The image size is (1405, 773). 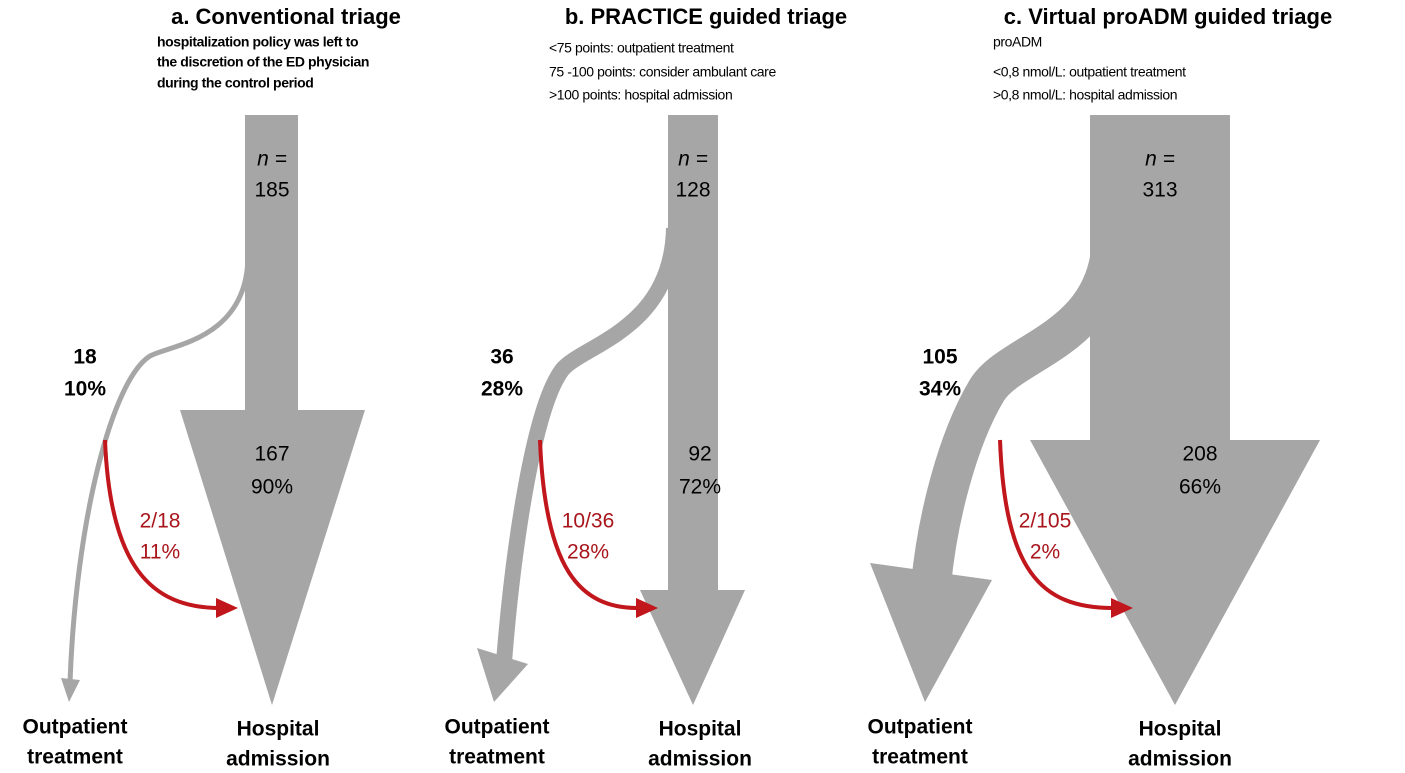 I want to click on panel-title: a. Conventional triage, so click(x=286, y=16).